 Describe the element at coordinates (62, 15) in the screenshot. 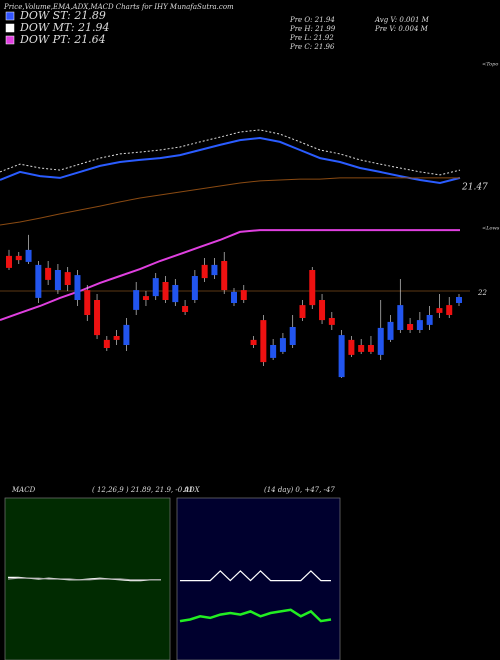

I see `legend-label: DOW ST: 21.89` at that location.